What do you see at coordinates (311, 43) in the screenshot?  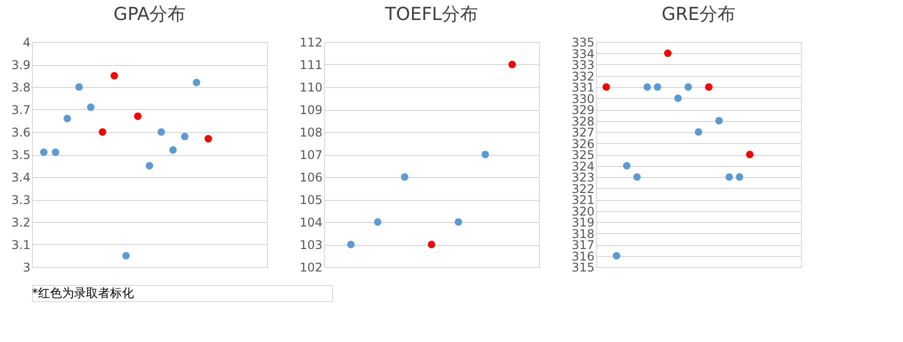 I see `y-tick-label: 112` at bounding box center [311, 43].